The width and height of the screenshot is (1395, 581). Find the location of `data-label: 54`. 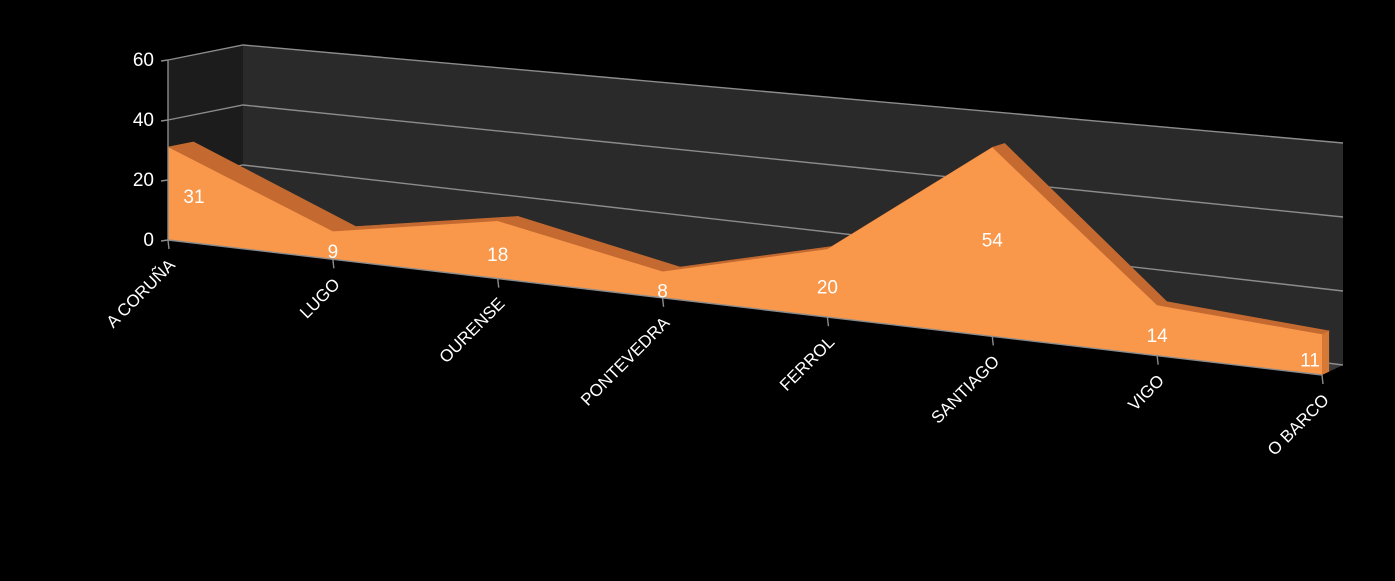

data-label: 54 is located at coordinates (993, 240).